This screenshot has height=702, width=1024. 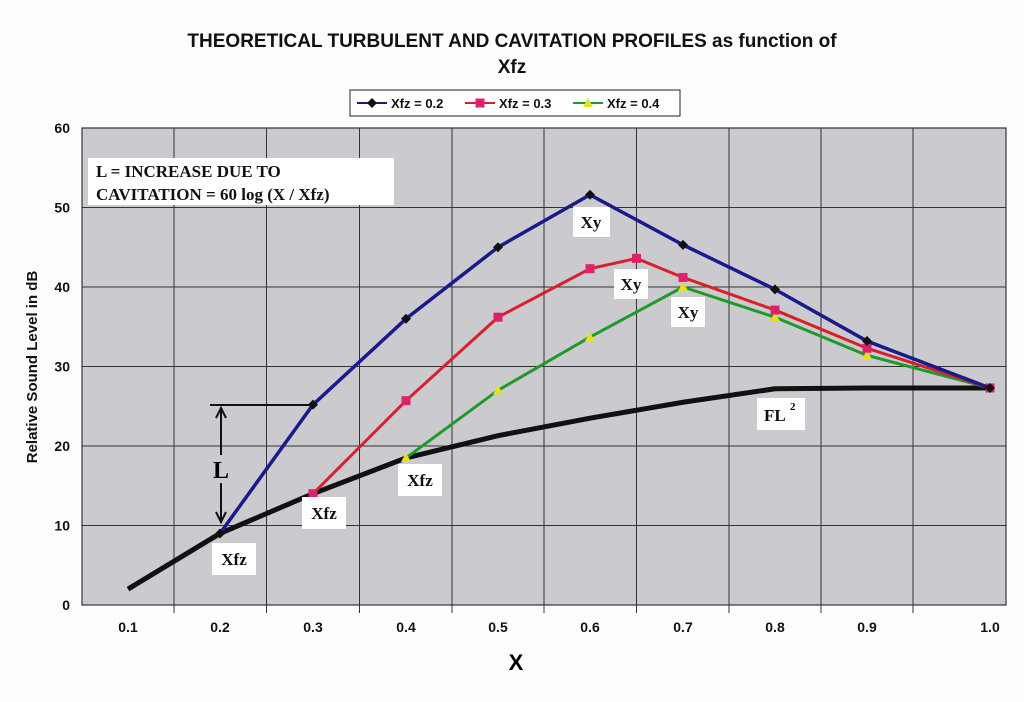 What do you see at coordinates (559, 627) in the screenshot?
I see `x-axis-ticks: 0.1 0.2 0.3 0.4 0.5 0.6 0.7 0.8 0.9 1.0` at bounding box center [559, 627].